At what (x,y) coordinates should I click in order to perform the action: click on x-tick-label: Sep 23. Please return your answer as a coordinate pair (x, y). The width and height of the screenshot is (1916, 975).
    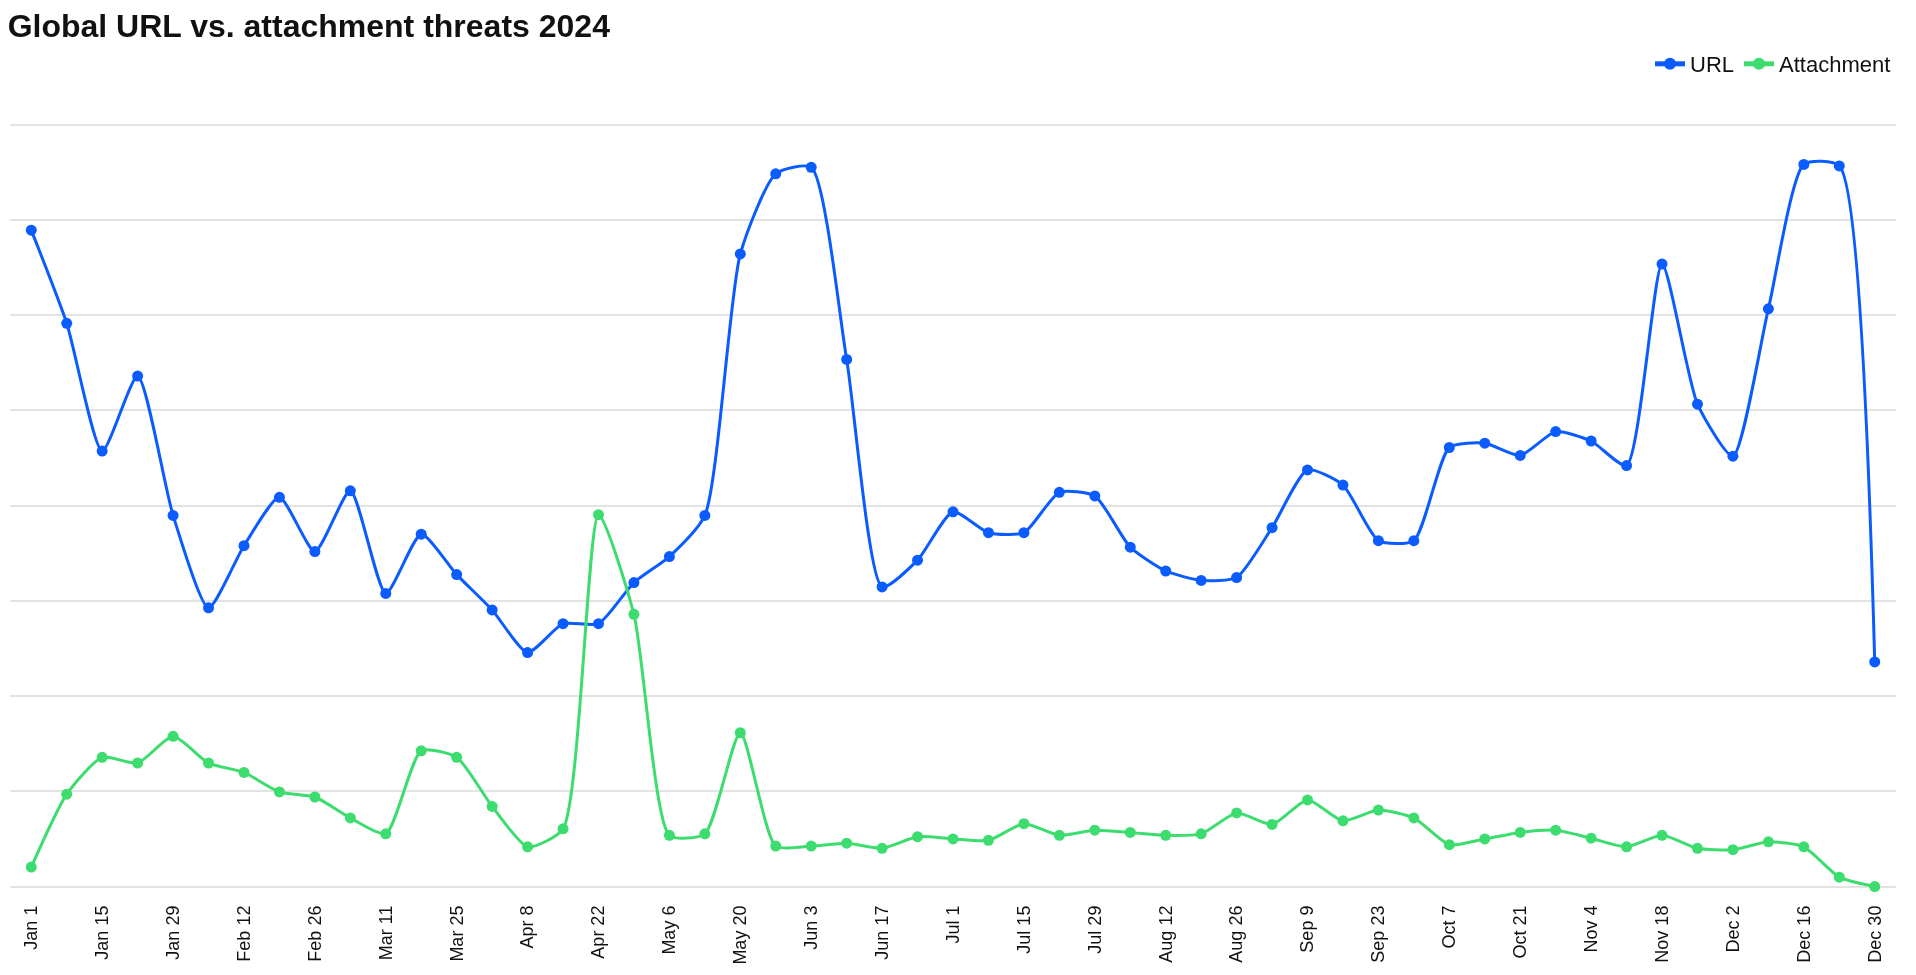
    Looking at the image, I should click on (1378, 934).